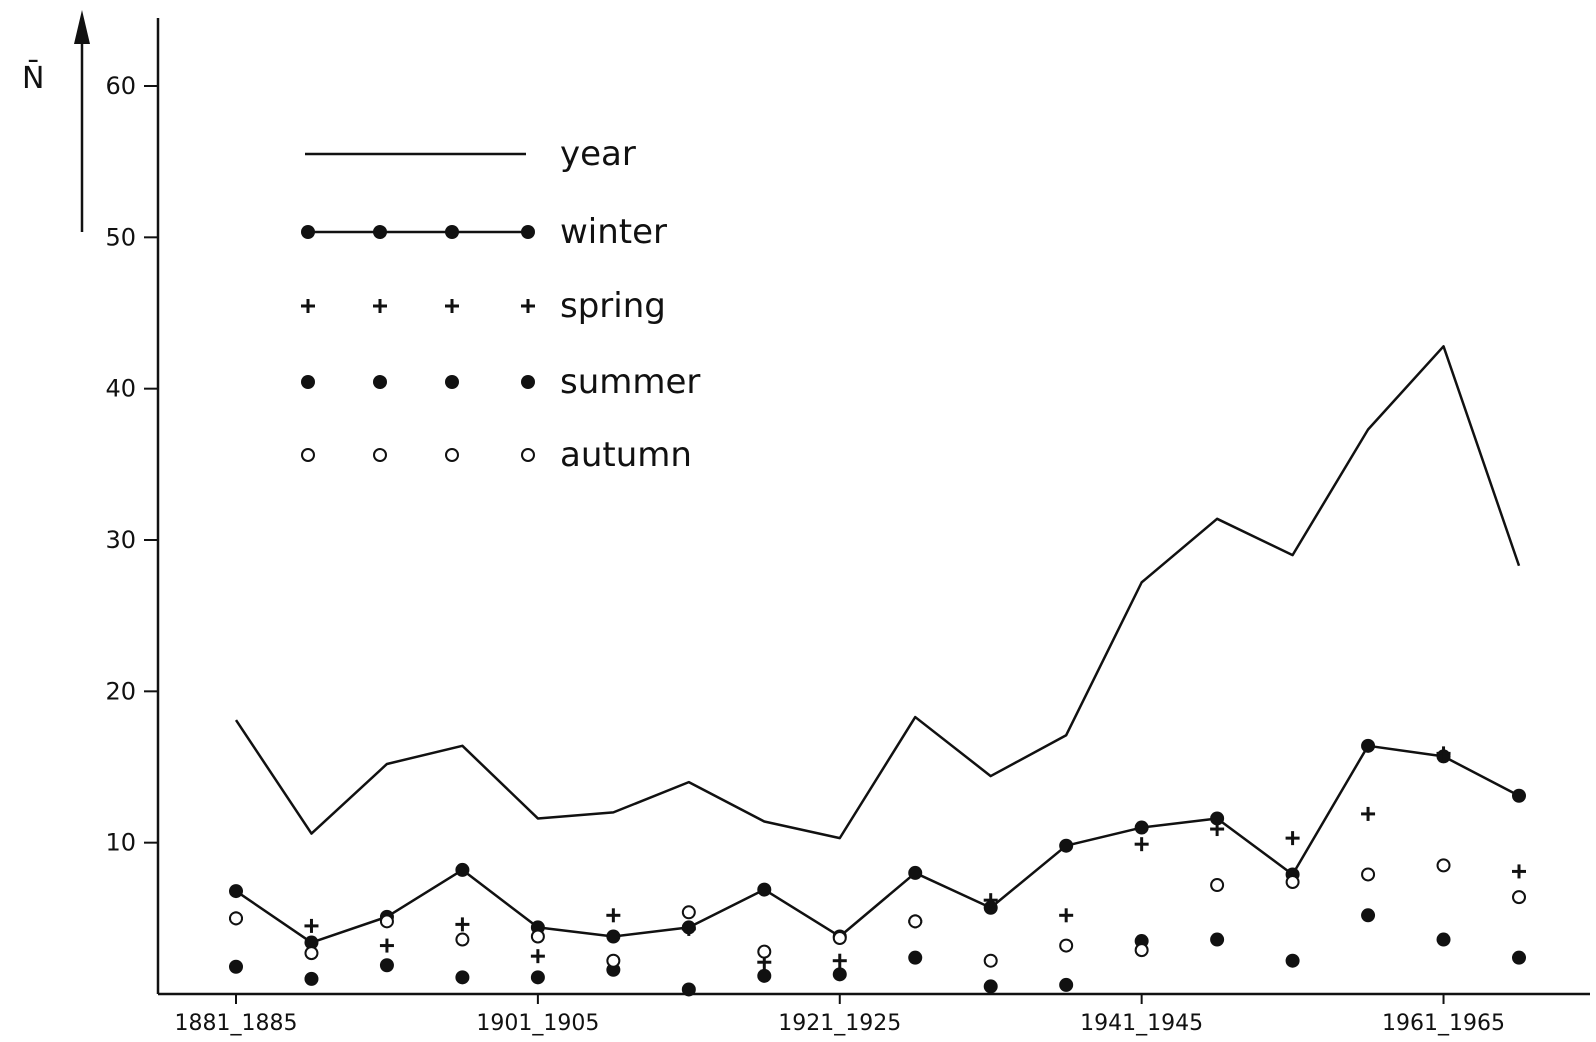 This screenshot has height=1042, width=1596. What do you see at coordinates (120, 389) in the screenshot?
I see `y-tick-label: 40` at bounding box center [120, 389].